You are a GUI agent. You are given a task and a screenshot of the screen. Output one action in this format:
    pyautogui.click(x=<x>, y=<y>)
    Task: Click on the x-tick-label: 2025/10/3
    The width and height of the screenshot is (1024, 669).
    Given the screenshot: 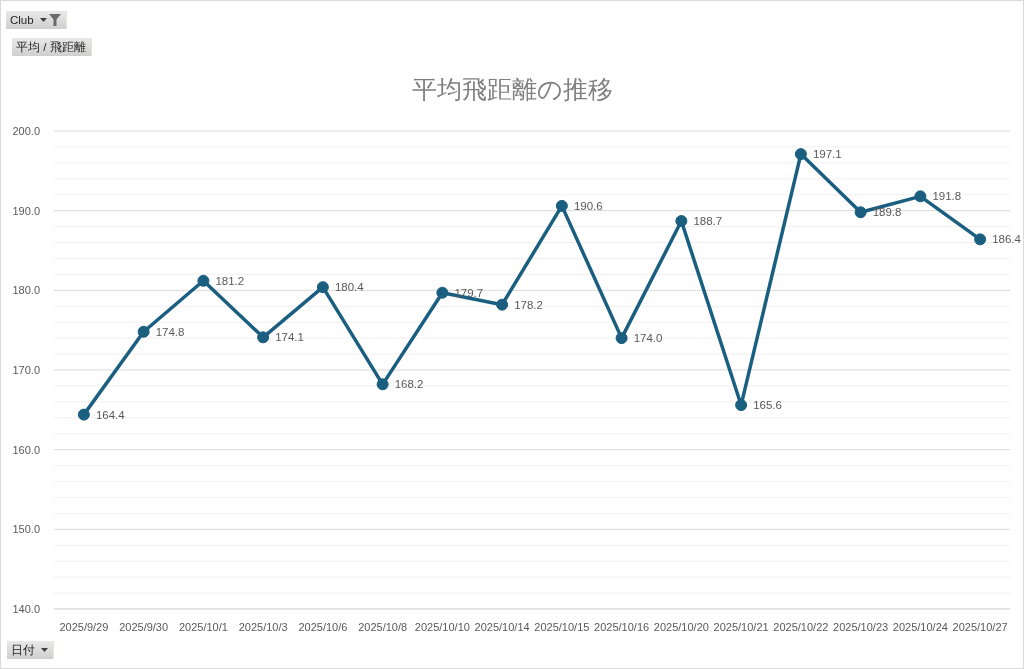 What is the action you would take?
    pyautogui.click(x=263, y=626)
    